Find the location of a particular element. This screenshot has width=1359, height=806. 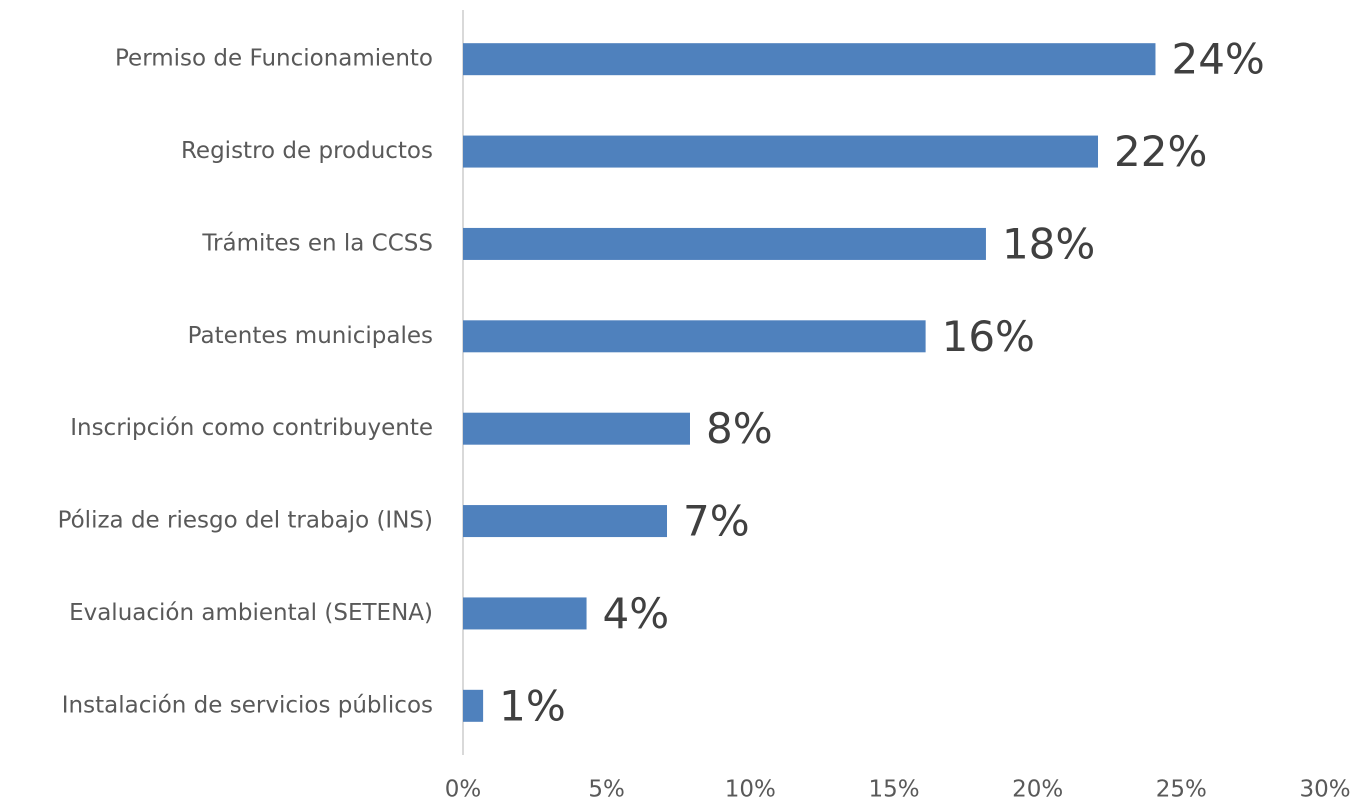

x-tick-label: 20% is located at coordinates (1037, 790).